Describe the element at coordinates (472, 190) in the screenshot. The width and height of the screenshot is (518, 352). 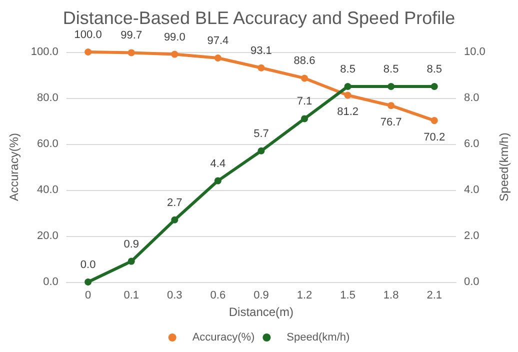
I see `y2-tick-label: 4.0` at that location.